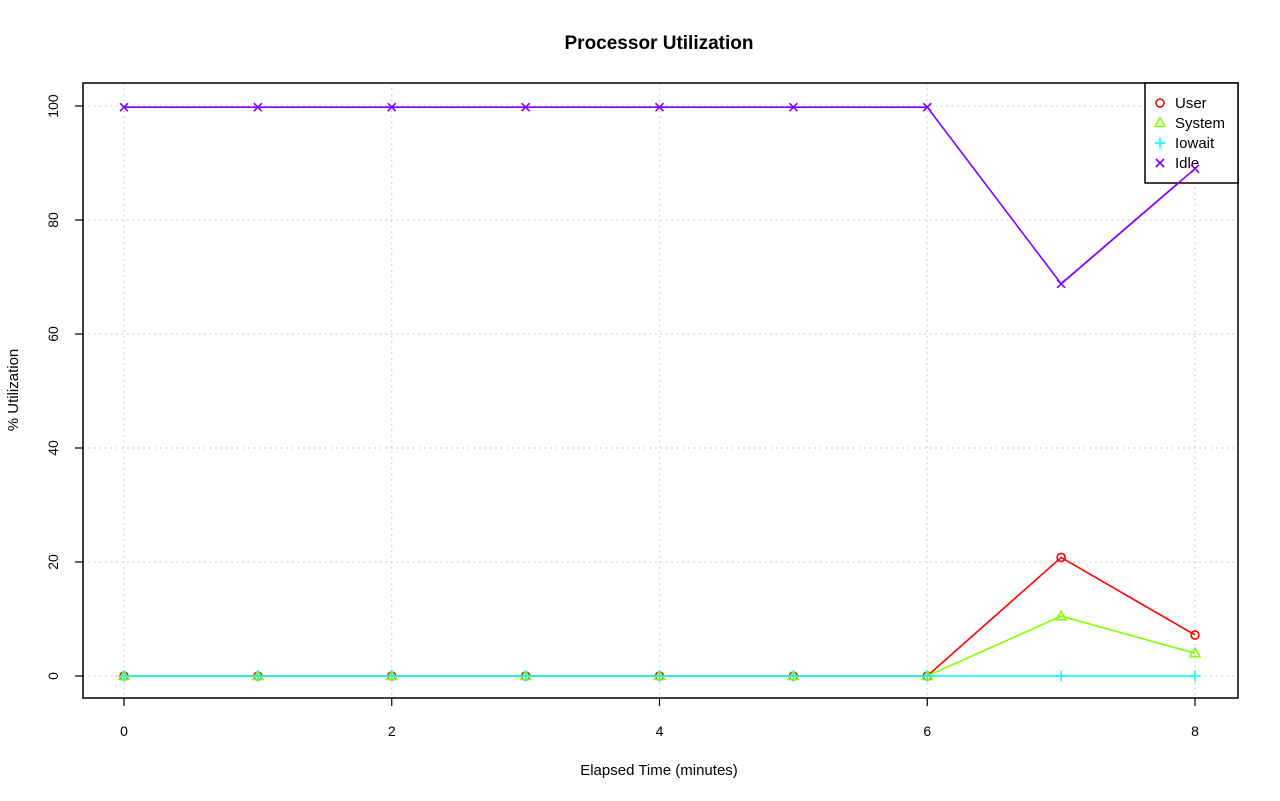 This screenshot has height=801, width=1280. I want to click on y-tick-label: 20, so click(53, 562).